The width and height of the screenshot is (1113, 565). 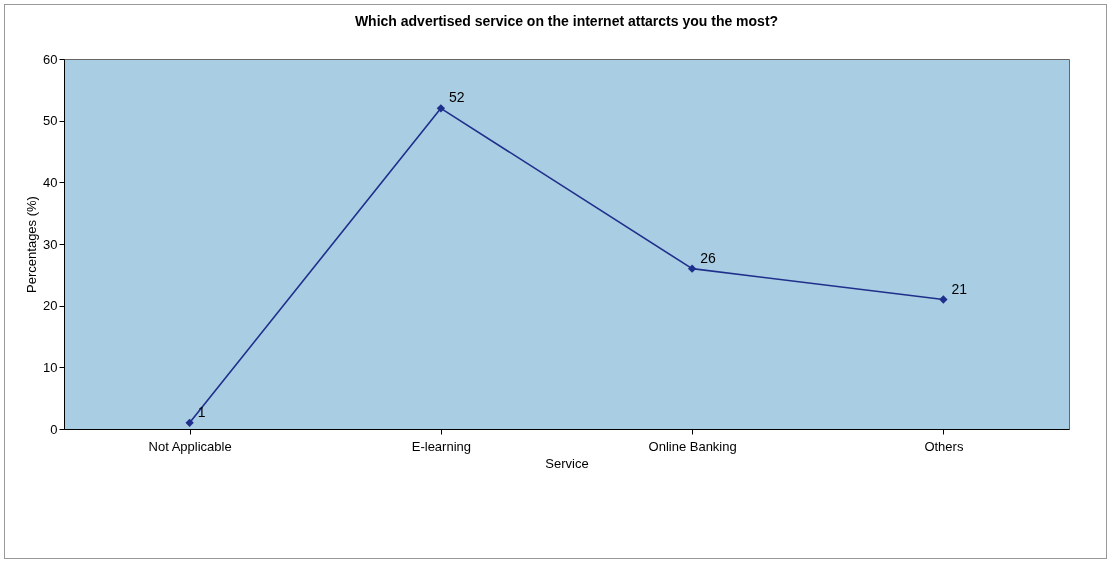 What do you see at coordinates (441, 446) in the screenshot?
I see `x-tick-label: E-learning` at bounding box center [441, 446].